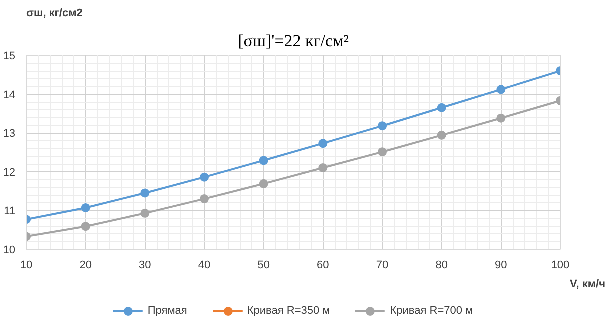  What do you see at coordinates (501, 266) in the screenshot?
I see `x-tick-label: 90` at bounding box center [501, 266].